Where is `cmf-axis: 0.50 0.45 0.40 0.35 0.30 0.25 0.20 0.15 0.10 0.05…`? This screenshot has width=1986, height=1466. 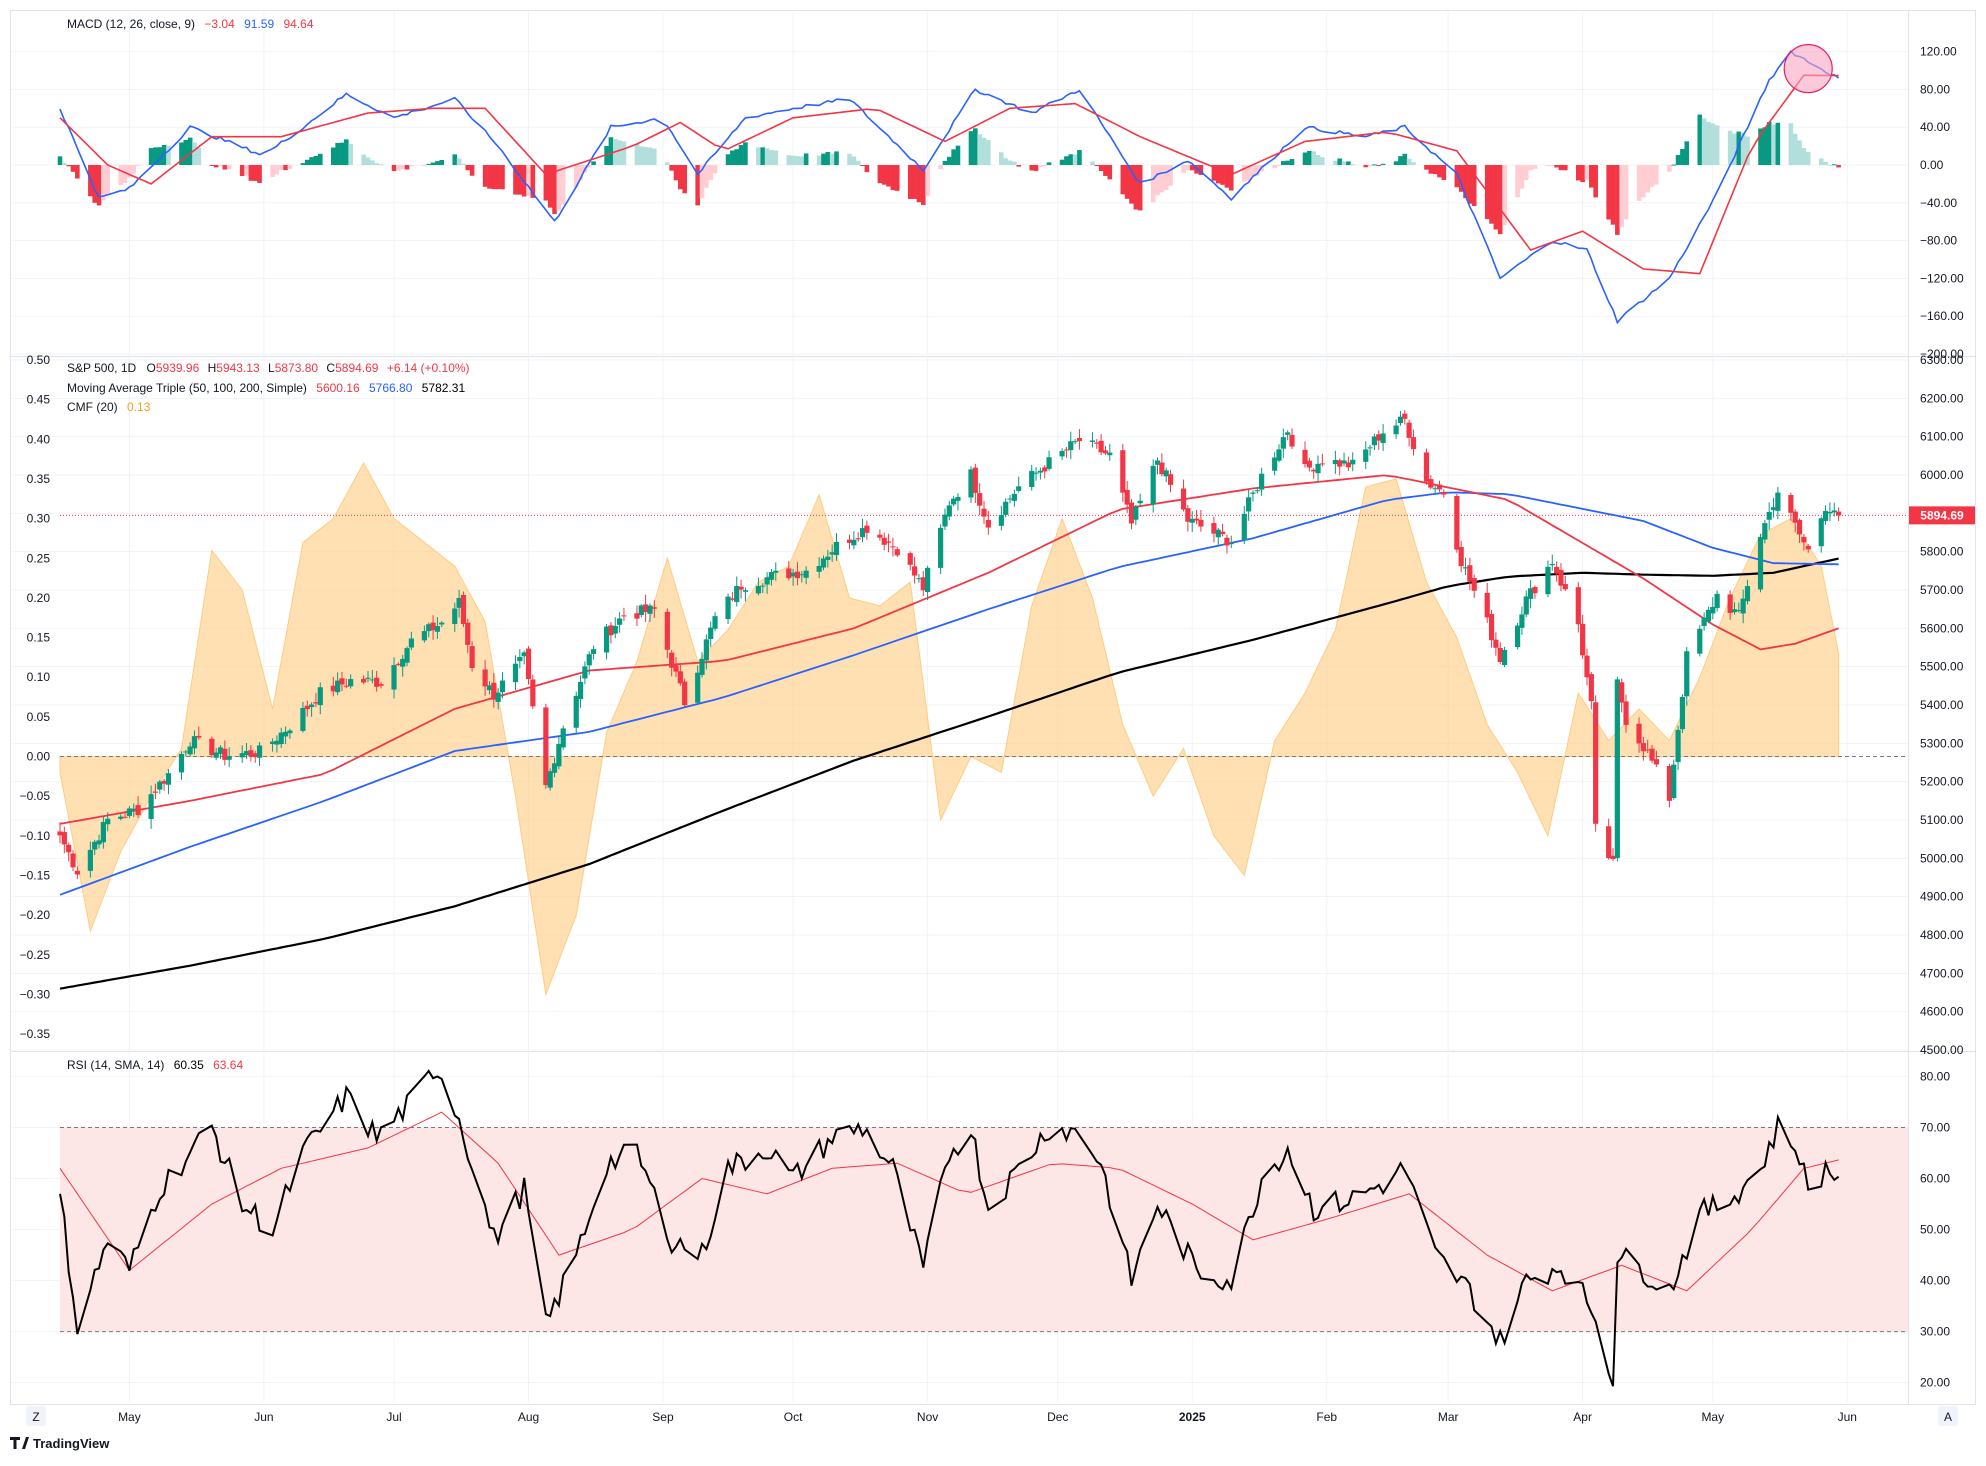 cmf-axis: 0.50 0.45 0.40 0.35 0.30 0.25 0.20 0.15 0.10 0.05… is located at coordinates (35, 697).